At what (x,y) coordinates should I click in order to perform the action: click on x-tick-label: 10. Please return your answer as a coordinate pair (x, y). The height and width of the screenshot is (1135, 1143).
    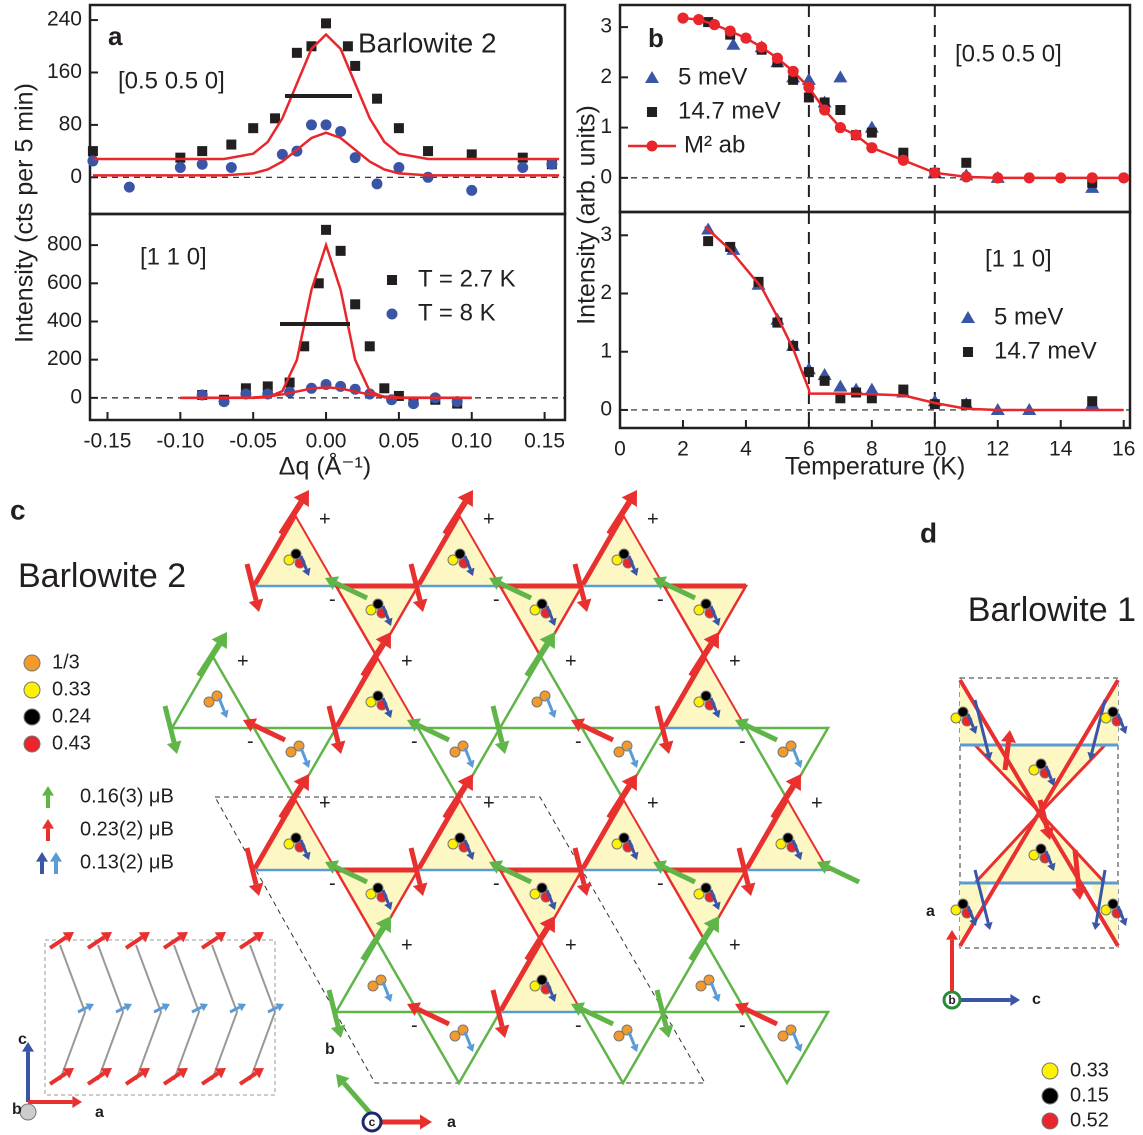
    Looking at the image, I should click on (934, 449).